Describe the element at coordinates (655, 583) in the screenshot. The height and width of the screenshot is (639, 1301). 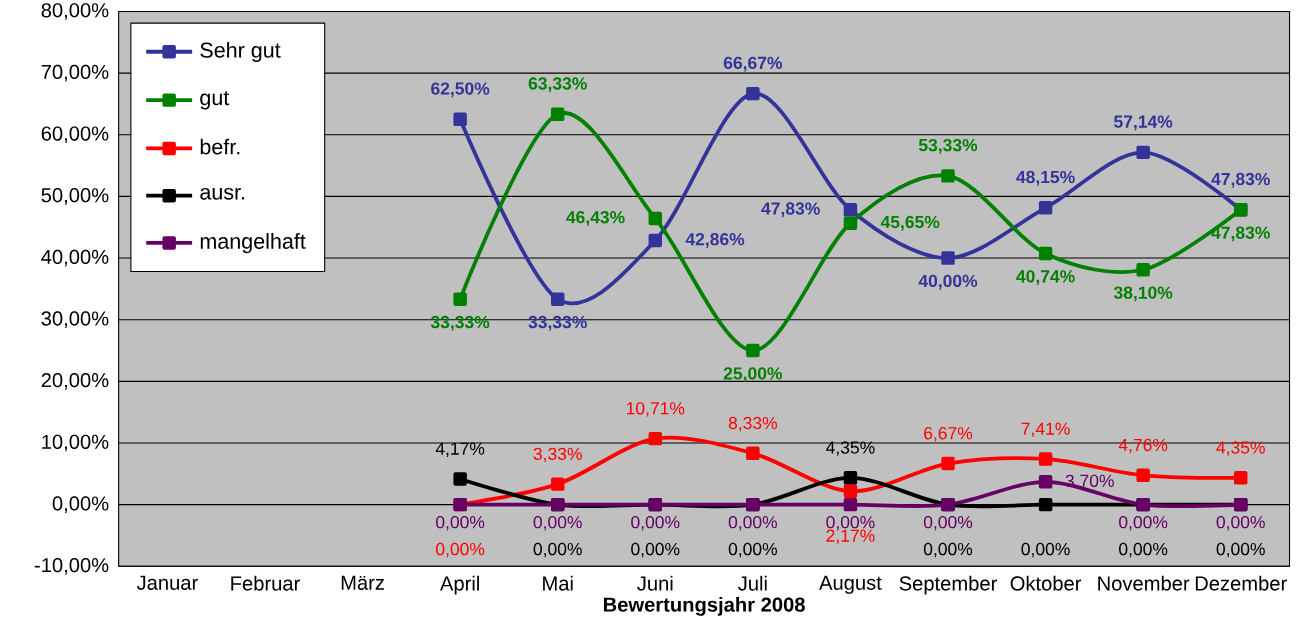
I see `x-tick-label: Juni` at that location.